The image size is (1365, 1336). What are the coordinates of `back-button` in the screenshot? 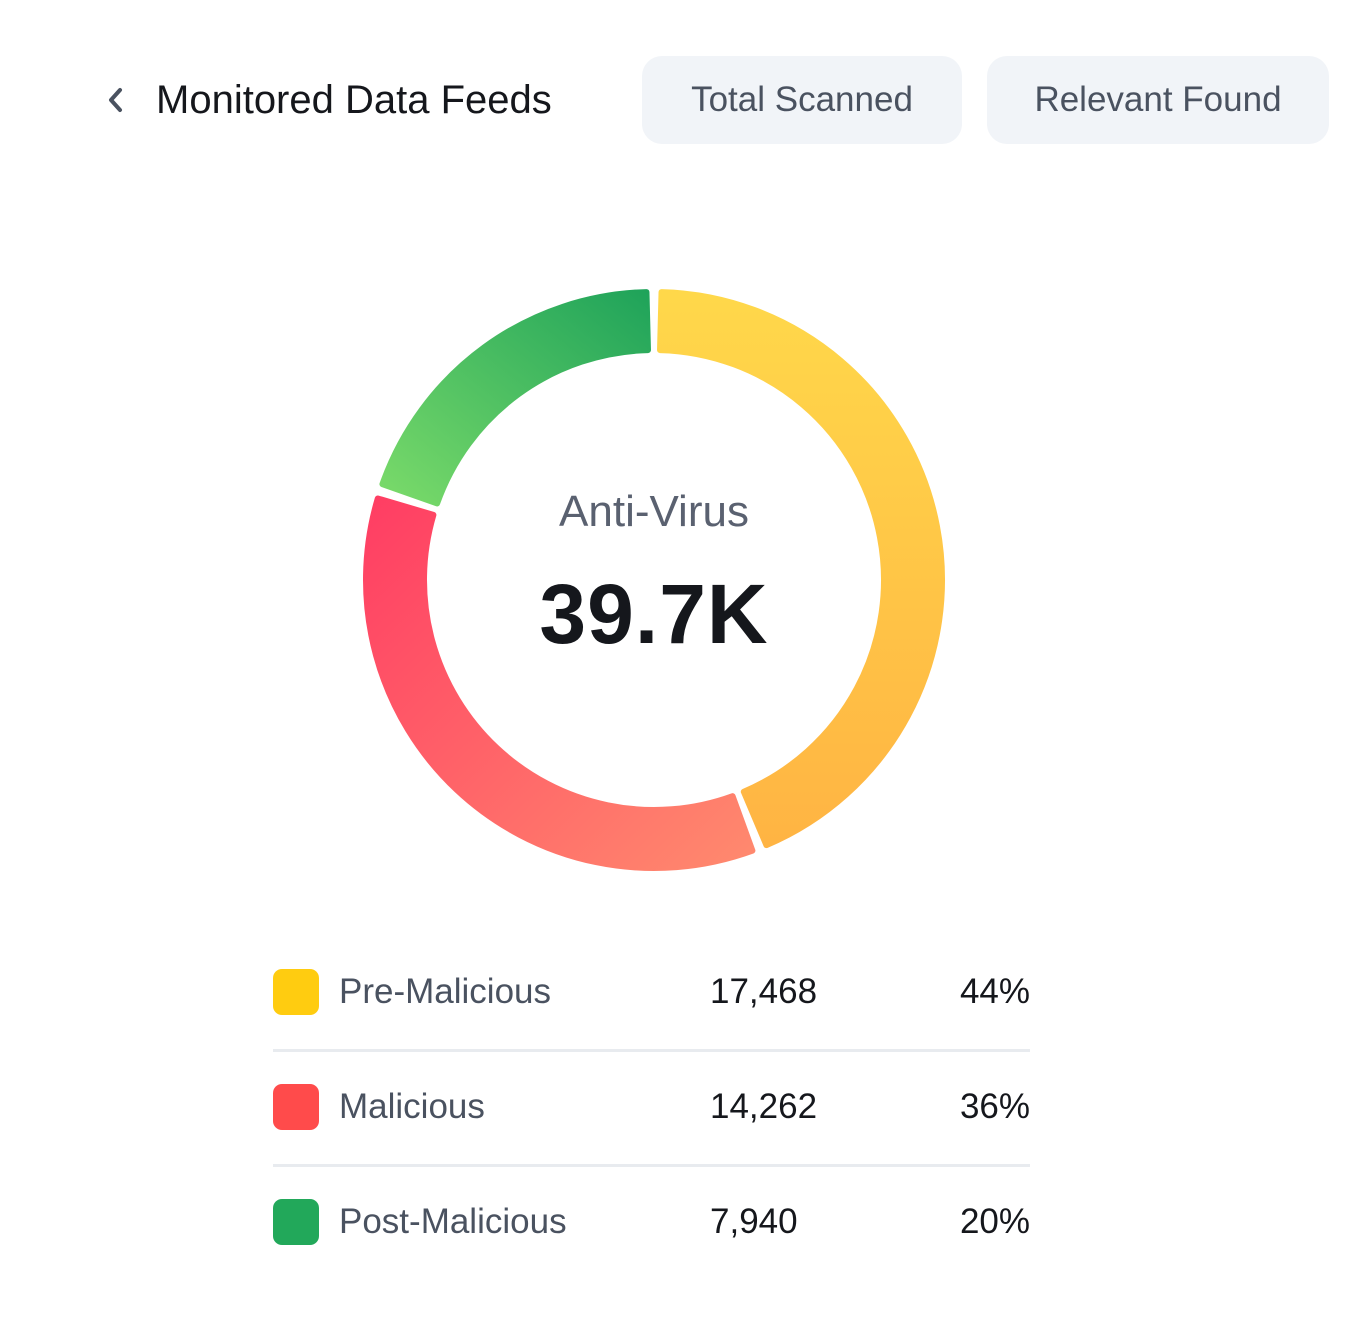 It's located at (116, 100).